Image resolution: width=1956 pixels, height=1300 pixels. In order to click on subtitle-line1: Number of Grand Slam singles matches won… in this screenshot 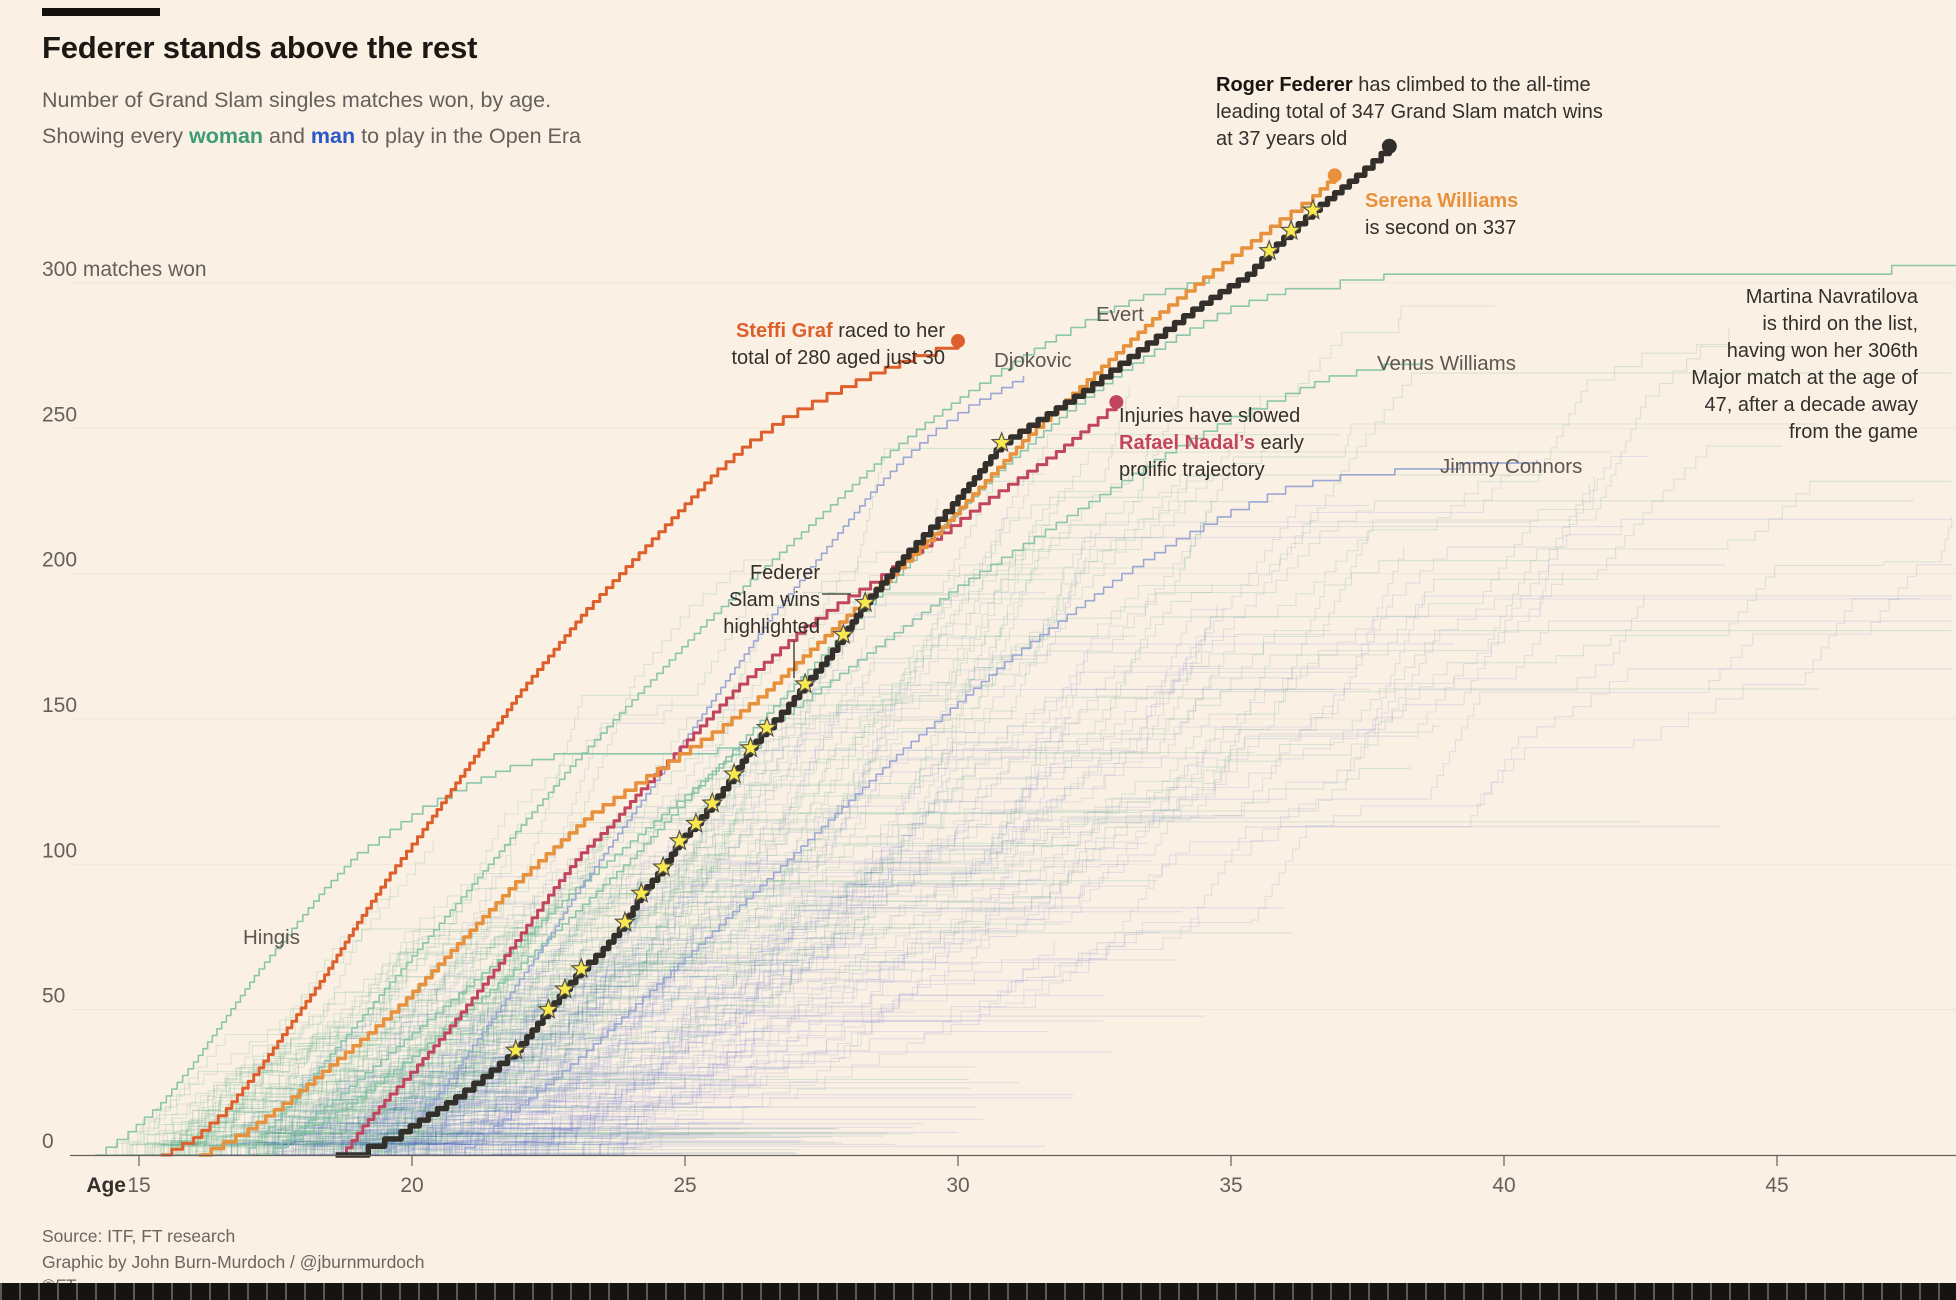, I will do `click(297, 100)`.